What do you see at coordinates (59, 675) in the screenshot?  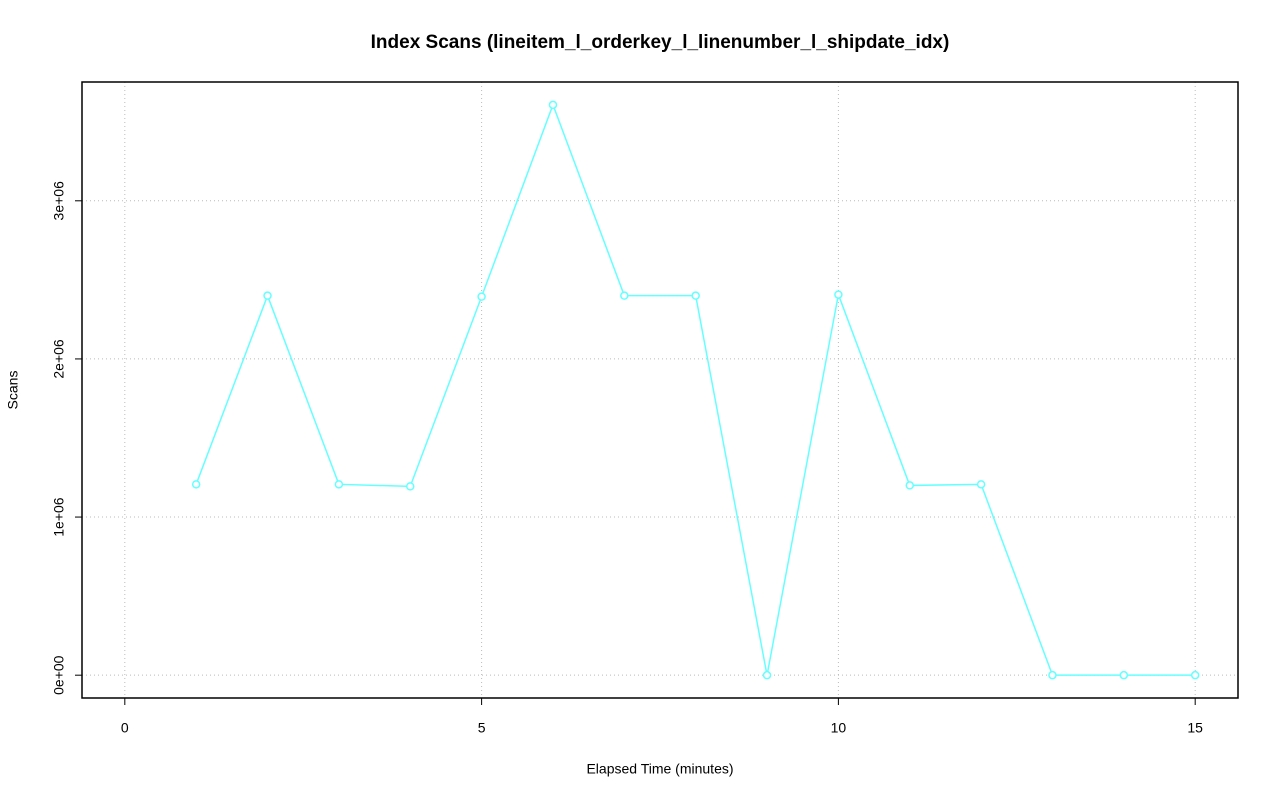 I see `y-tick-label: 0e+00` at bounding box center [59, 675].